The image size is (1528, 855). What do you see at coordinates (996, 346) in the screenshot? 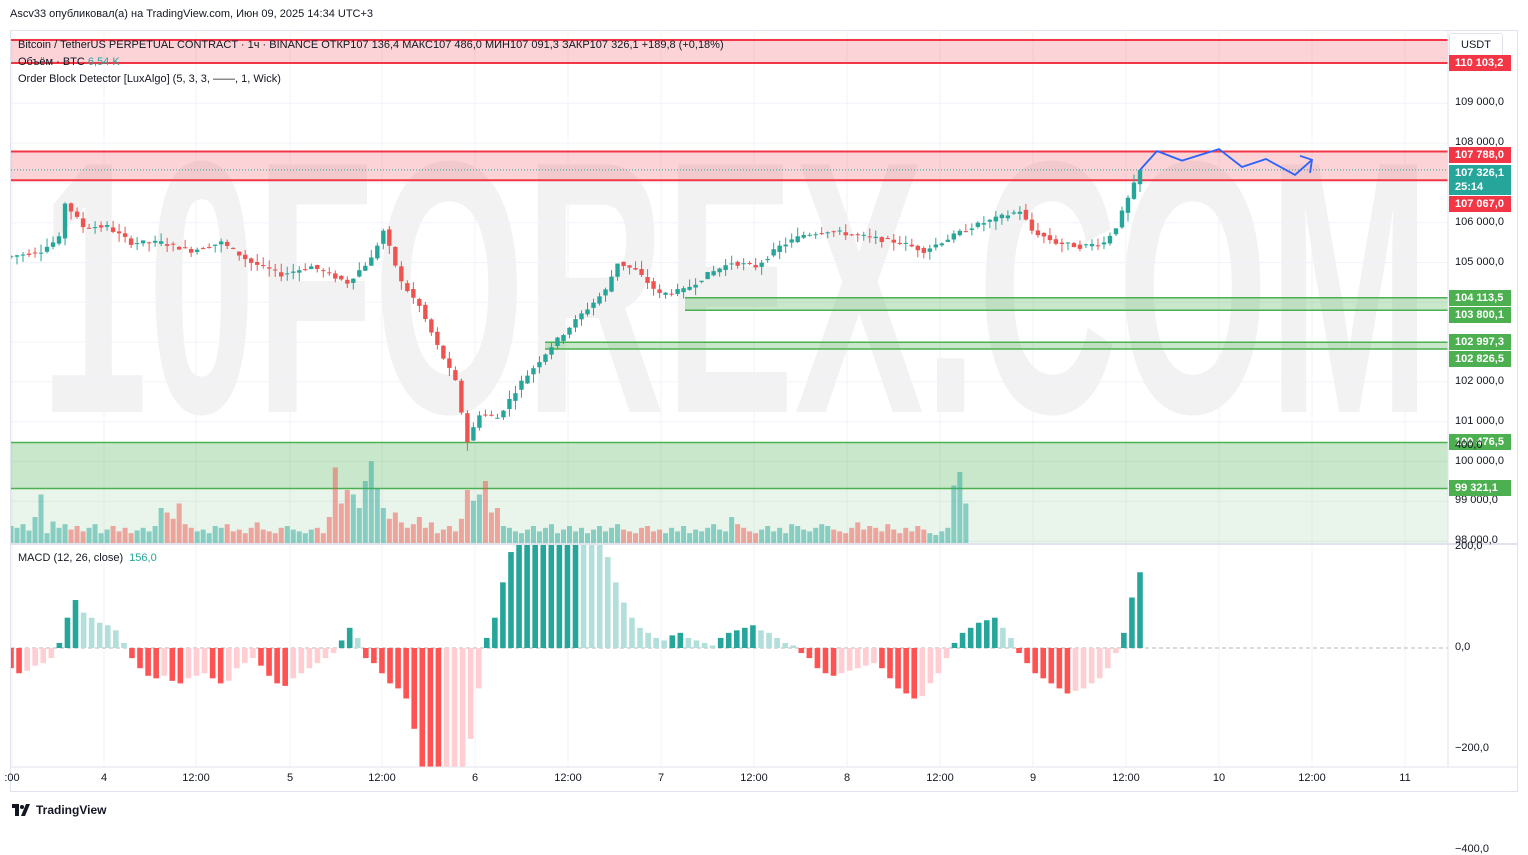
I see `bullish-order-block` at bounding box center [996, 346].